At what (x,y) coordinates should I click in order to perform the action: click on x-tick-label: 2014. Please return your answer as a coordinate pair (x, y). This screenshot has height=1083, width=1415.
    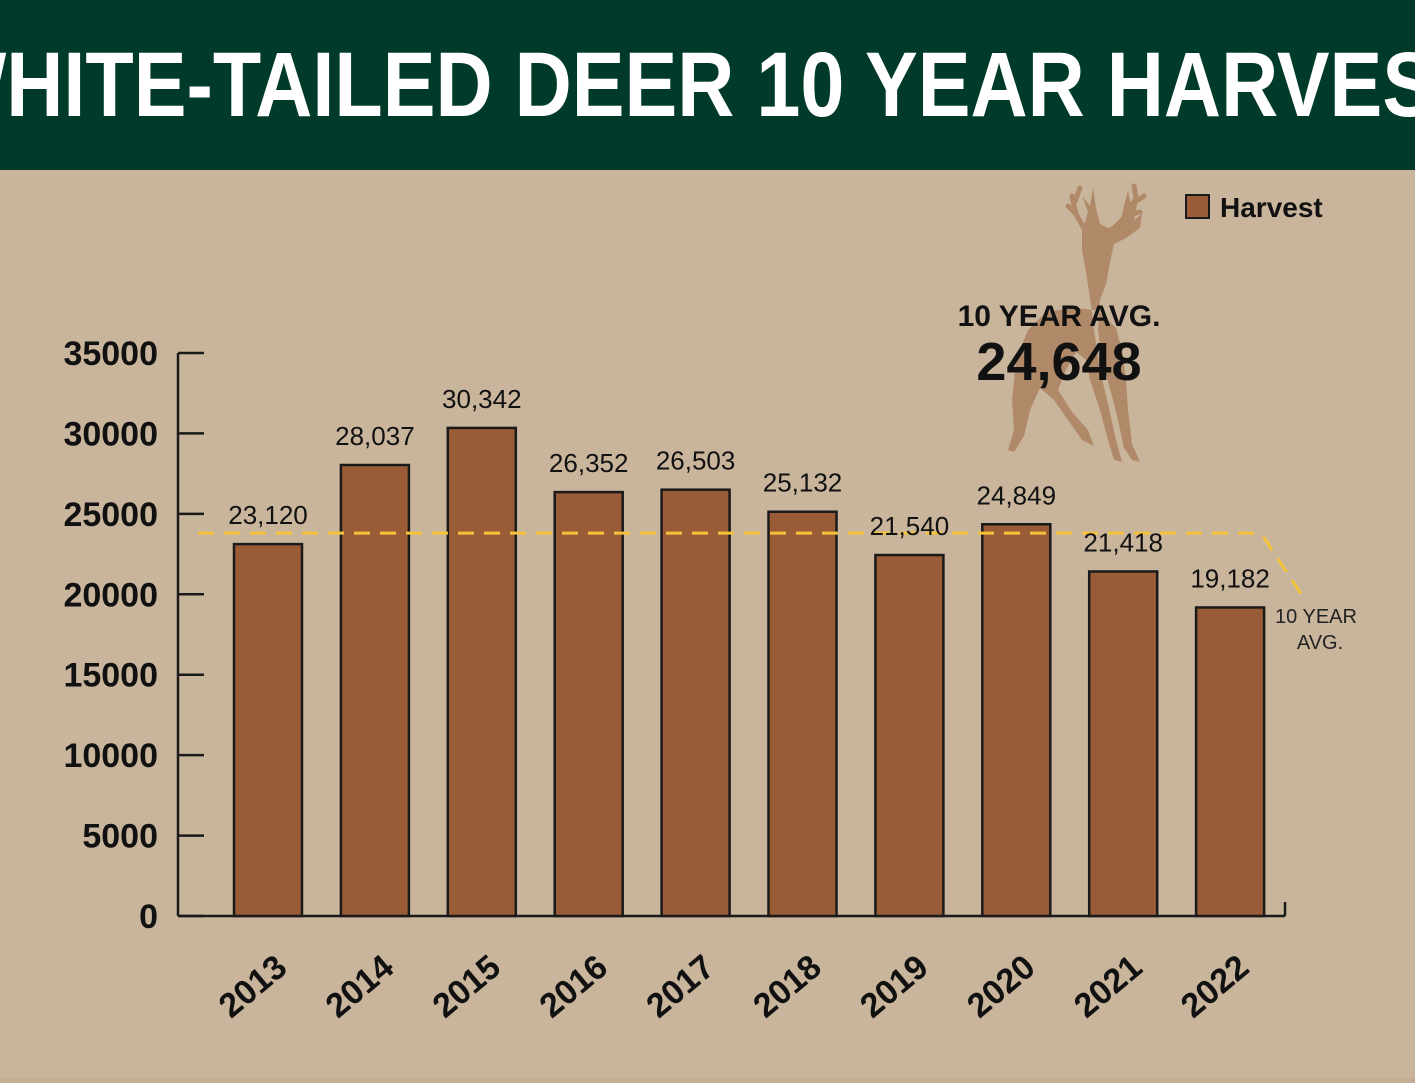
    Looking at the image, I should click on (360, 987).